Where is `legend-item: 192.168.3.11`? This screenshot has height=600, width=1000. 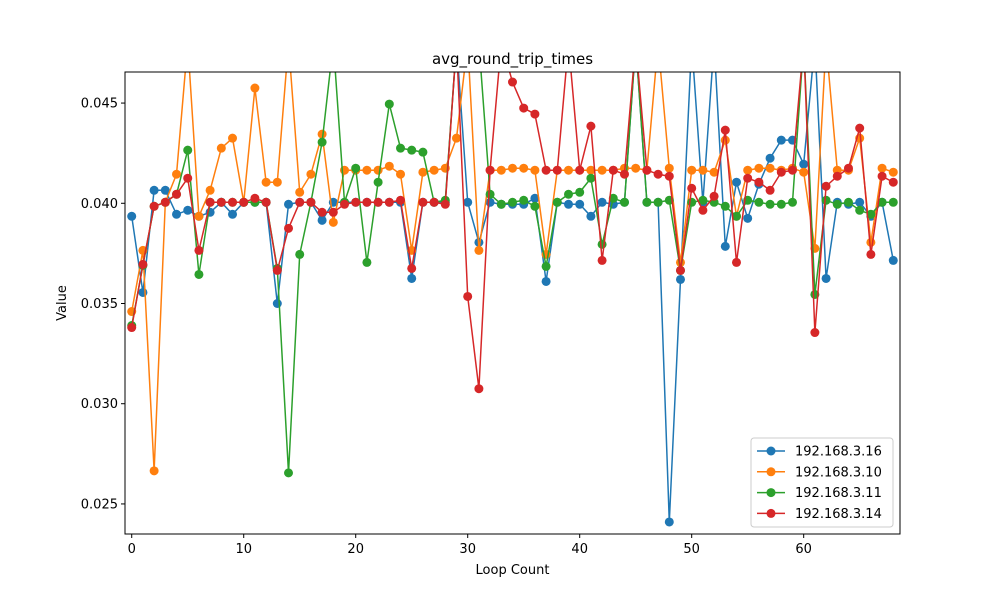
legend-item: 192.168.3.11 is located at coordinates (819, 493).